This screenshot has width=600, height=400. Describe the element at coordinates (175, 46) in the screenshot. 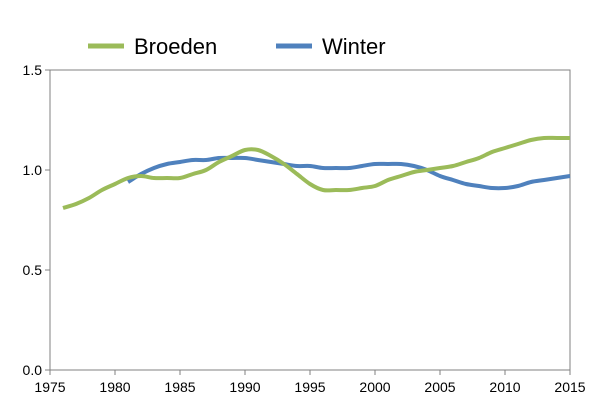

I see `legend-label-broeden: Broeden` at that location.